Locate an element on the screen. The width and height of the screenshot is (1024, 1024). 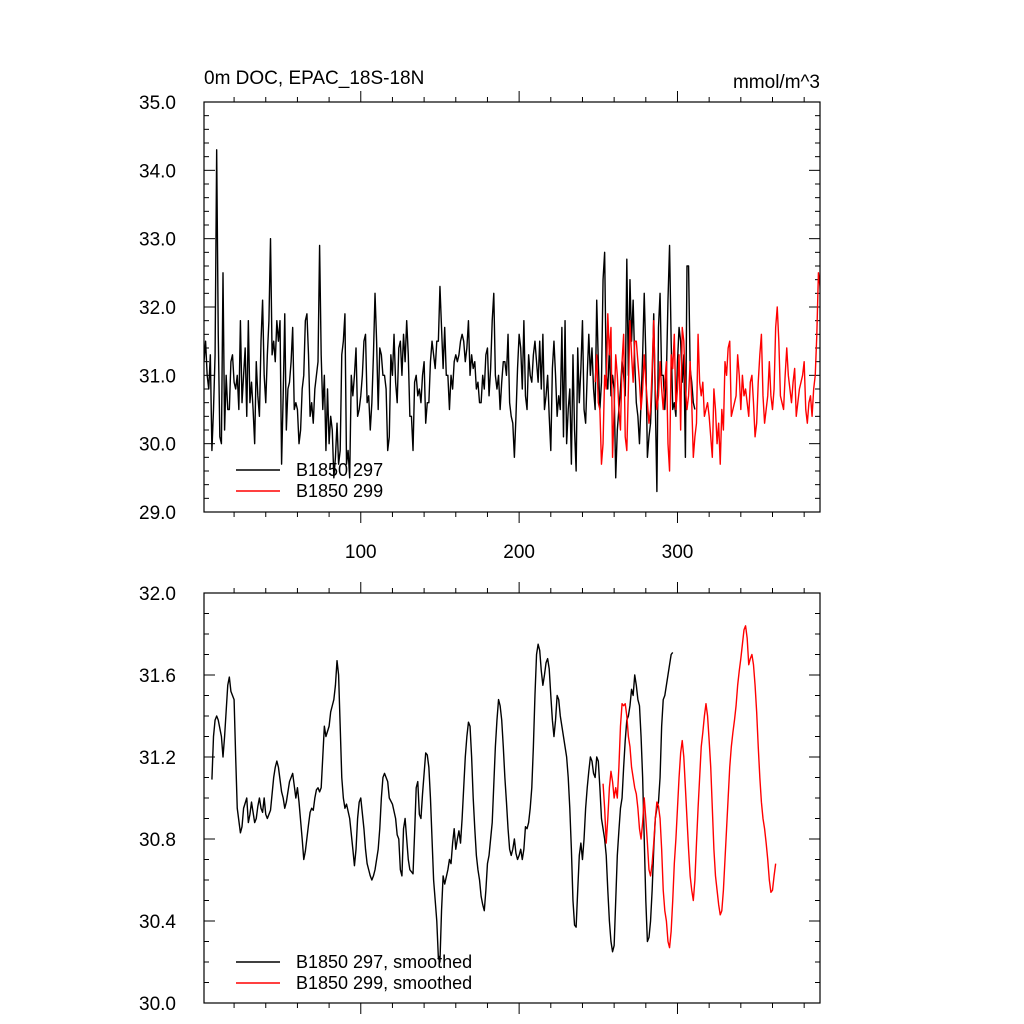
bottom-legend: B1850 297, smoothed B1850 299, smoothed is located at coordinates (354, 972).